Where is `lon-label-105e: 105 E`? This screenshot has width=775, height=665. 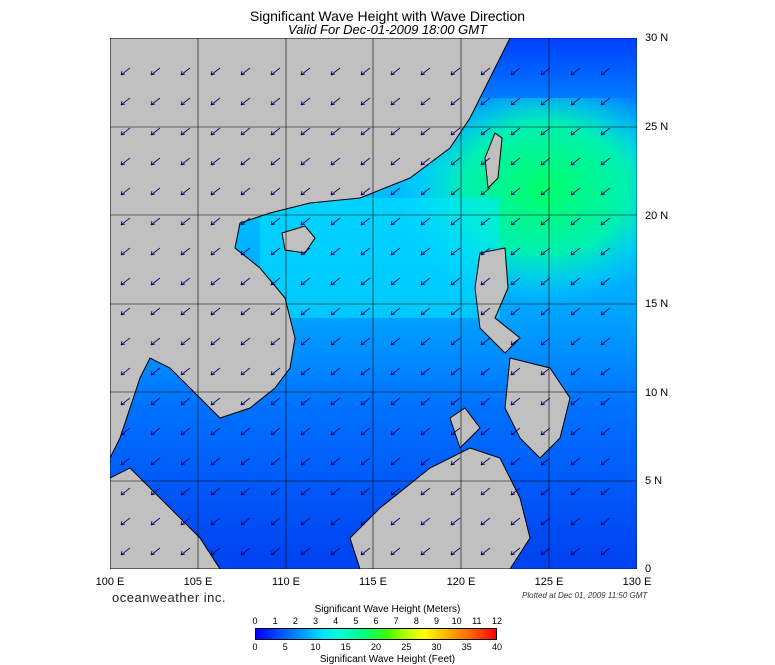
lon-label-105e: 105 E is located at coordinates (198, 582).